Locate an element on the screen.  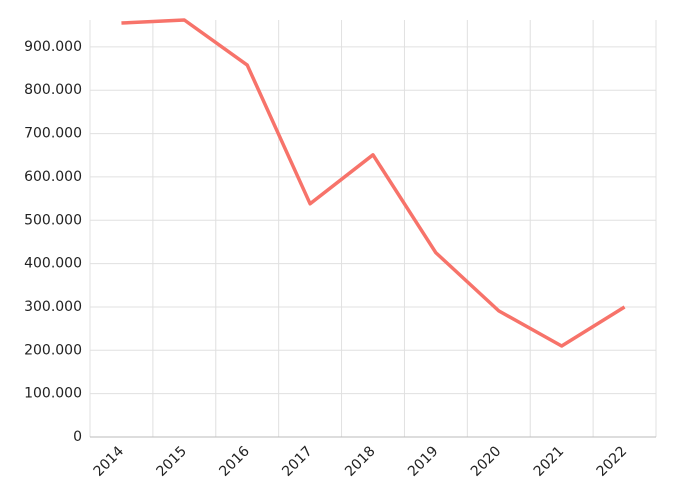
x-tick-label: 2018 is located at coordinates (360, 461).